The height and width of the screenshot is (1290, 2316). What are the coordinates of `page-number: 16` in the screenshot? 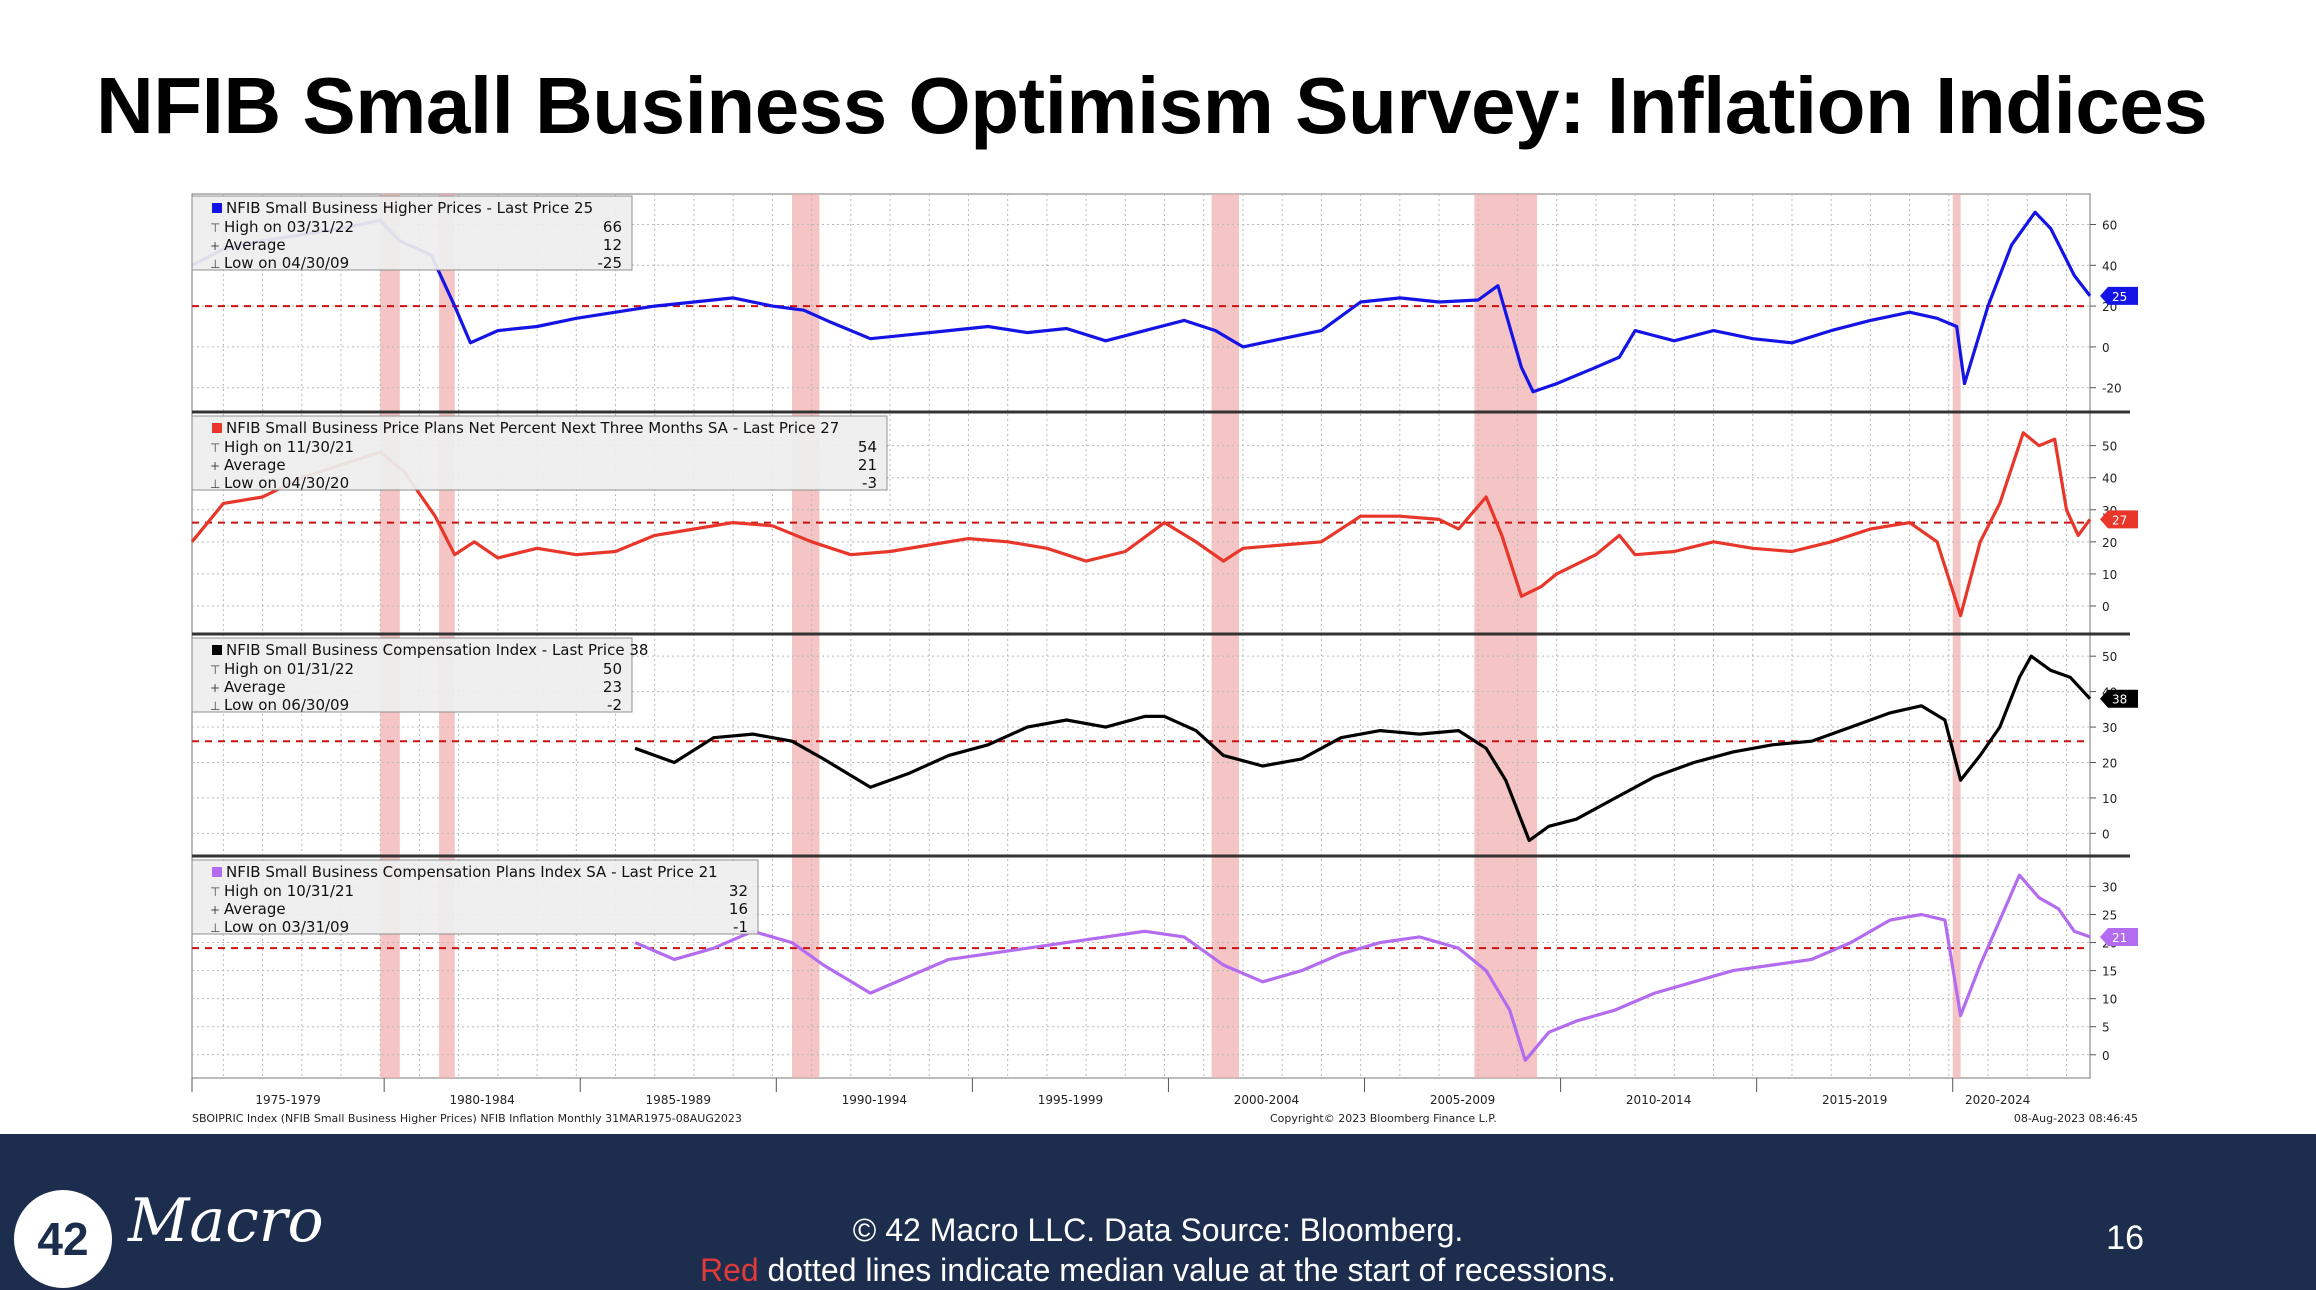 It's located at (2125, 1238).